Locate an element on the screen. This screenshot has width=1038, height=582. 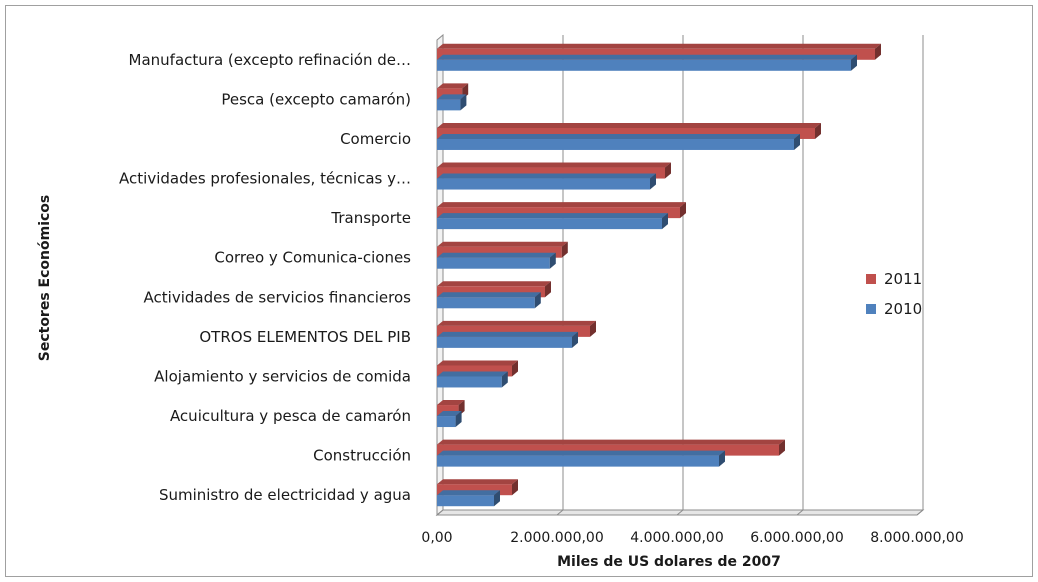
category-label: Pesca (excepto camarón) is located at coordinates (316, 99).